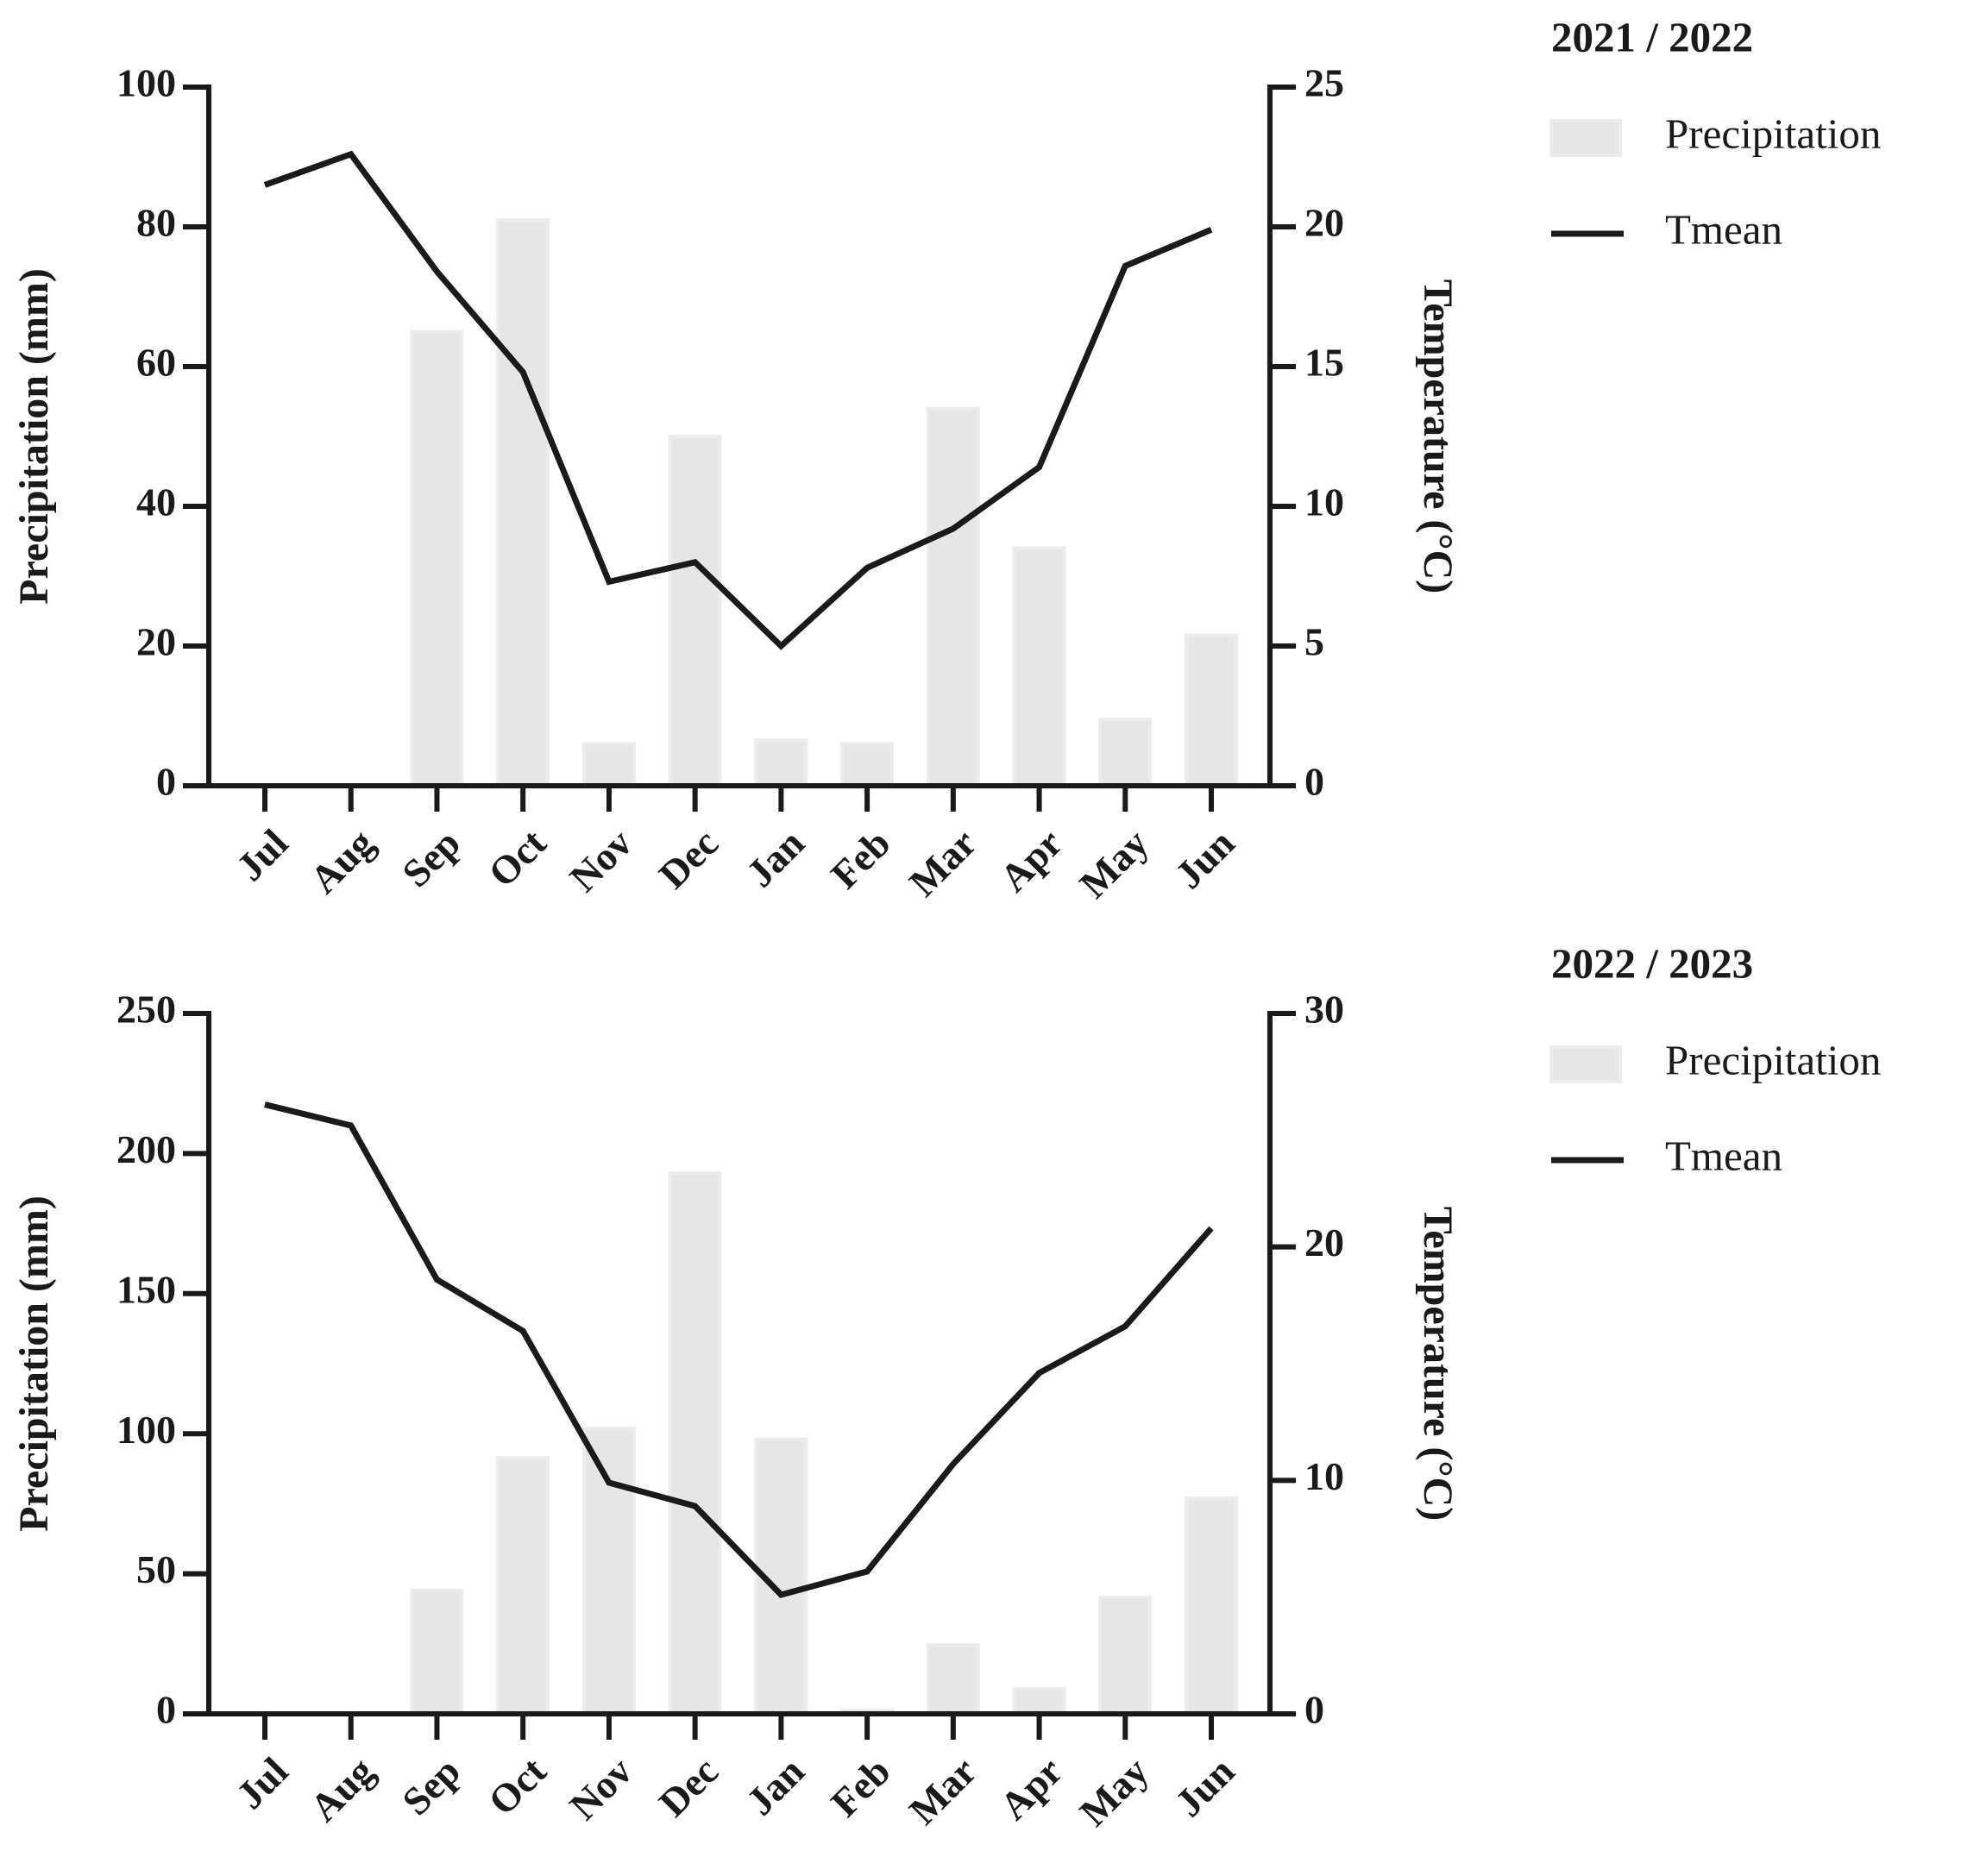 Image resolution: width=1961 pixels, height=1876 pixels. I want to click on y2-tick-label: 5, so click(1314, 642).